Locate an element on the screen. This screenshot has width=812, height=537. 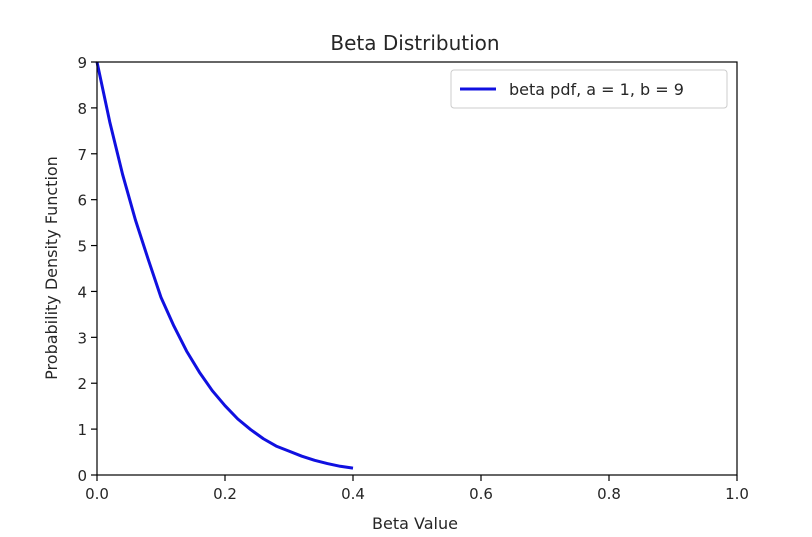
y-tick-label: 1 is located at coordinates (82, 430).